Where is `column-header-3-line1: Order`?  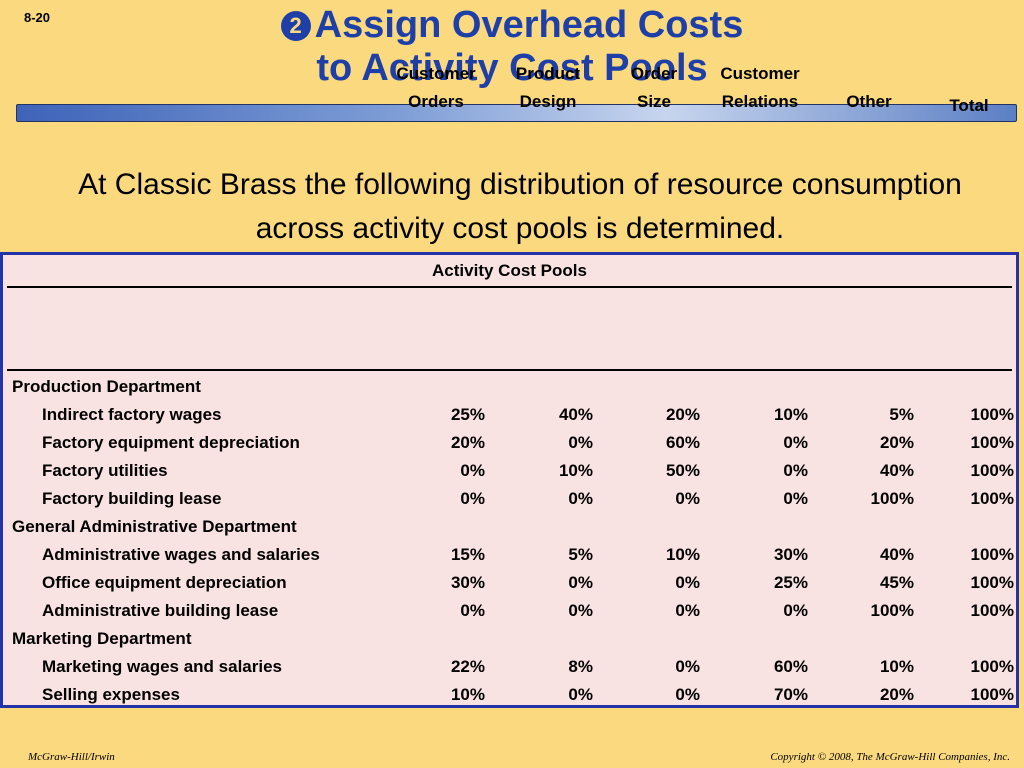
column-header-3-line1: Order is located at coordinates (654, 73).